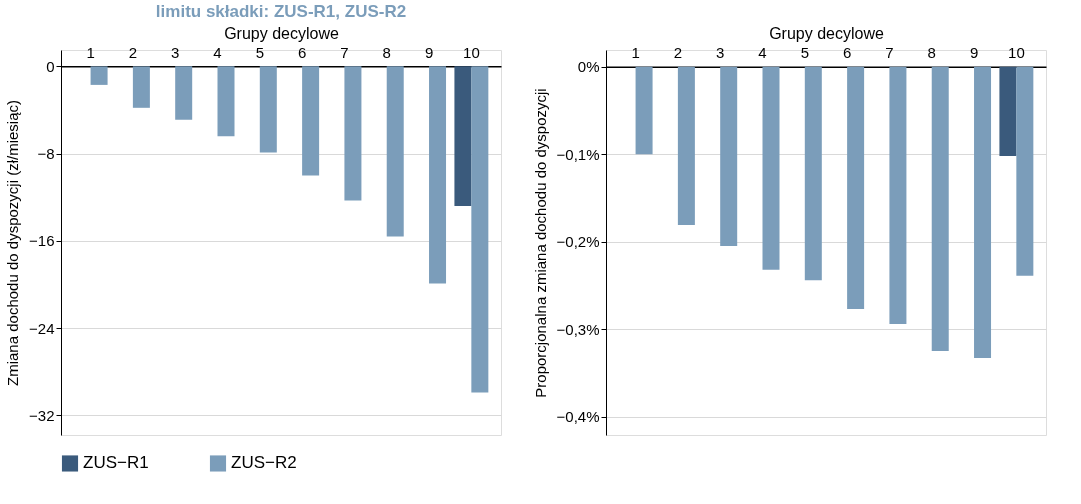 This screenshot has height=504, width=1081. What do you see at coordinates (13, 243) in the screenshot?
I see `y-axis-title: Zmiana dochodu do dyspozycji (zł/miesiąc)` at bounding box center [13, 243].